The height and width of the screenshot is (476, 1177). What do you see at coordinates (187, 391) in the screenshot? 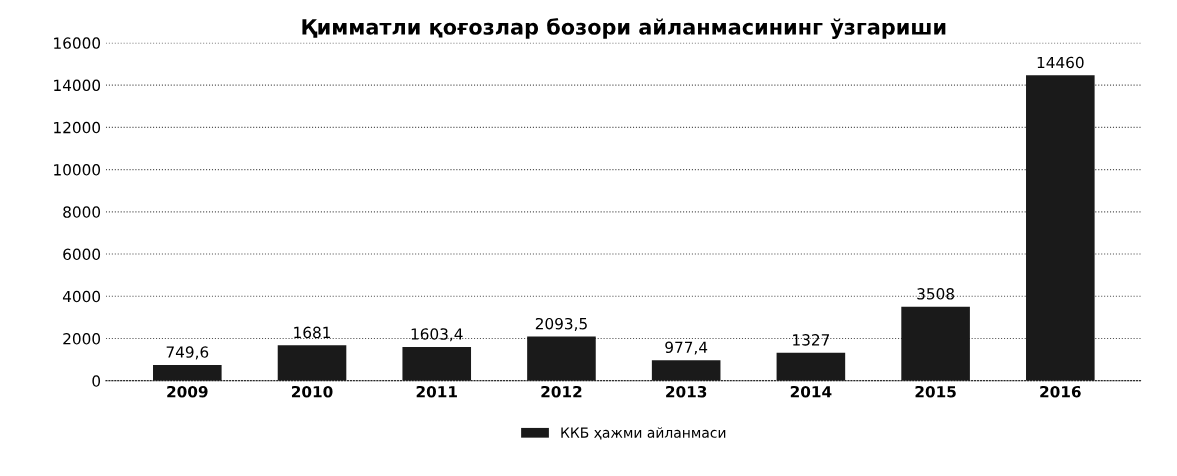
I see `x-tick-label: 2009` at bounding box center [187, 391].